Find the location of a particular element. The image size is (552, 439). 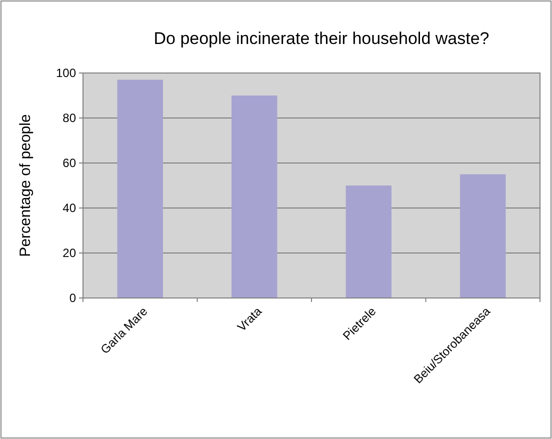

y-tick-label: 20 is located at coordinates (69, 253).